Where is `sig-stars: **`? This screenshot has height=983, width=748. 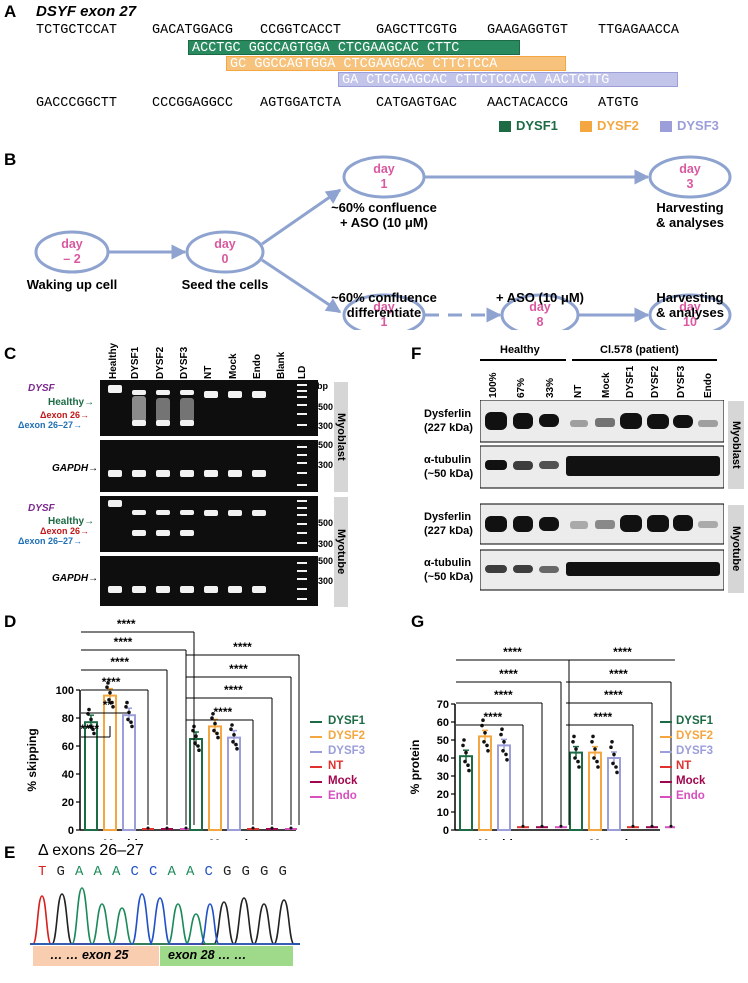 sig-stars: ** is located at coordinates (108, 705).